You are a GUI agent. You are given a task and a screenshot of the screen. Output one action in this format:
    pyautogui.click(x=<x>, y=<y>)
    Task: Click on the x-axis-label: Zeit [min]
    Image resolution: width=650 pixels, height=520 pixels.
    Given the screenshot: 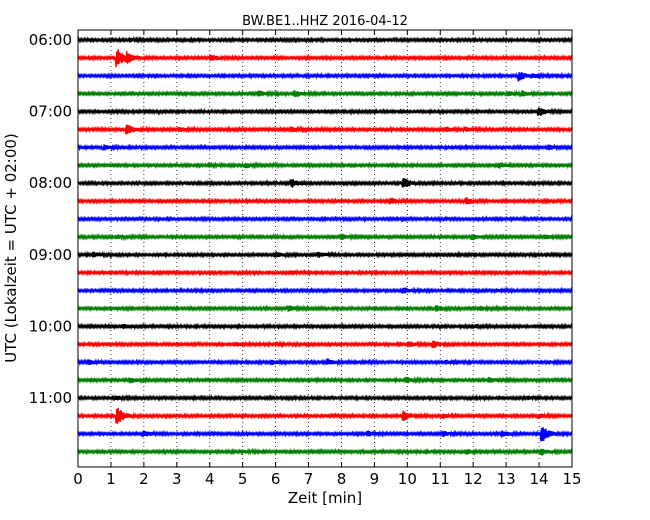 What is the action you would take?
    pyautogui.click(x=325, y=498)
    